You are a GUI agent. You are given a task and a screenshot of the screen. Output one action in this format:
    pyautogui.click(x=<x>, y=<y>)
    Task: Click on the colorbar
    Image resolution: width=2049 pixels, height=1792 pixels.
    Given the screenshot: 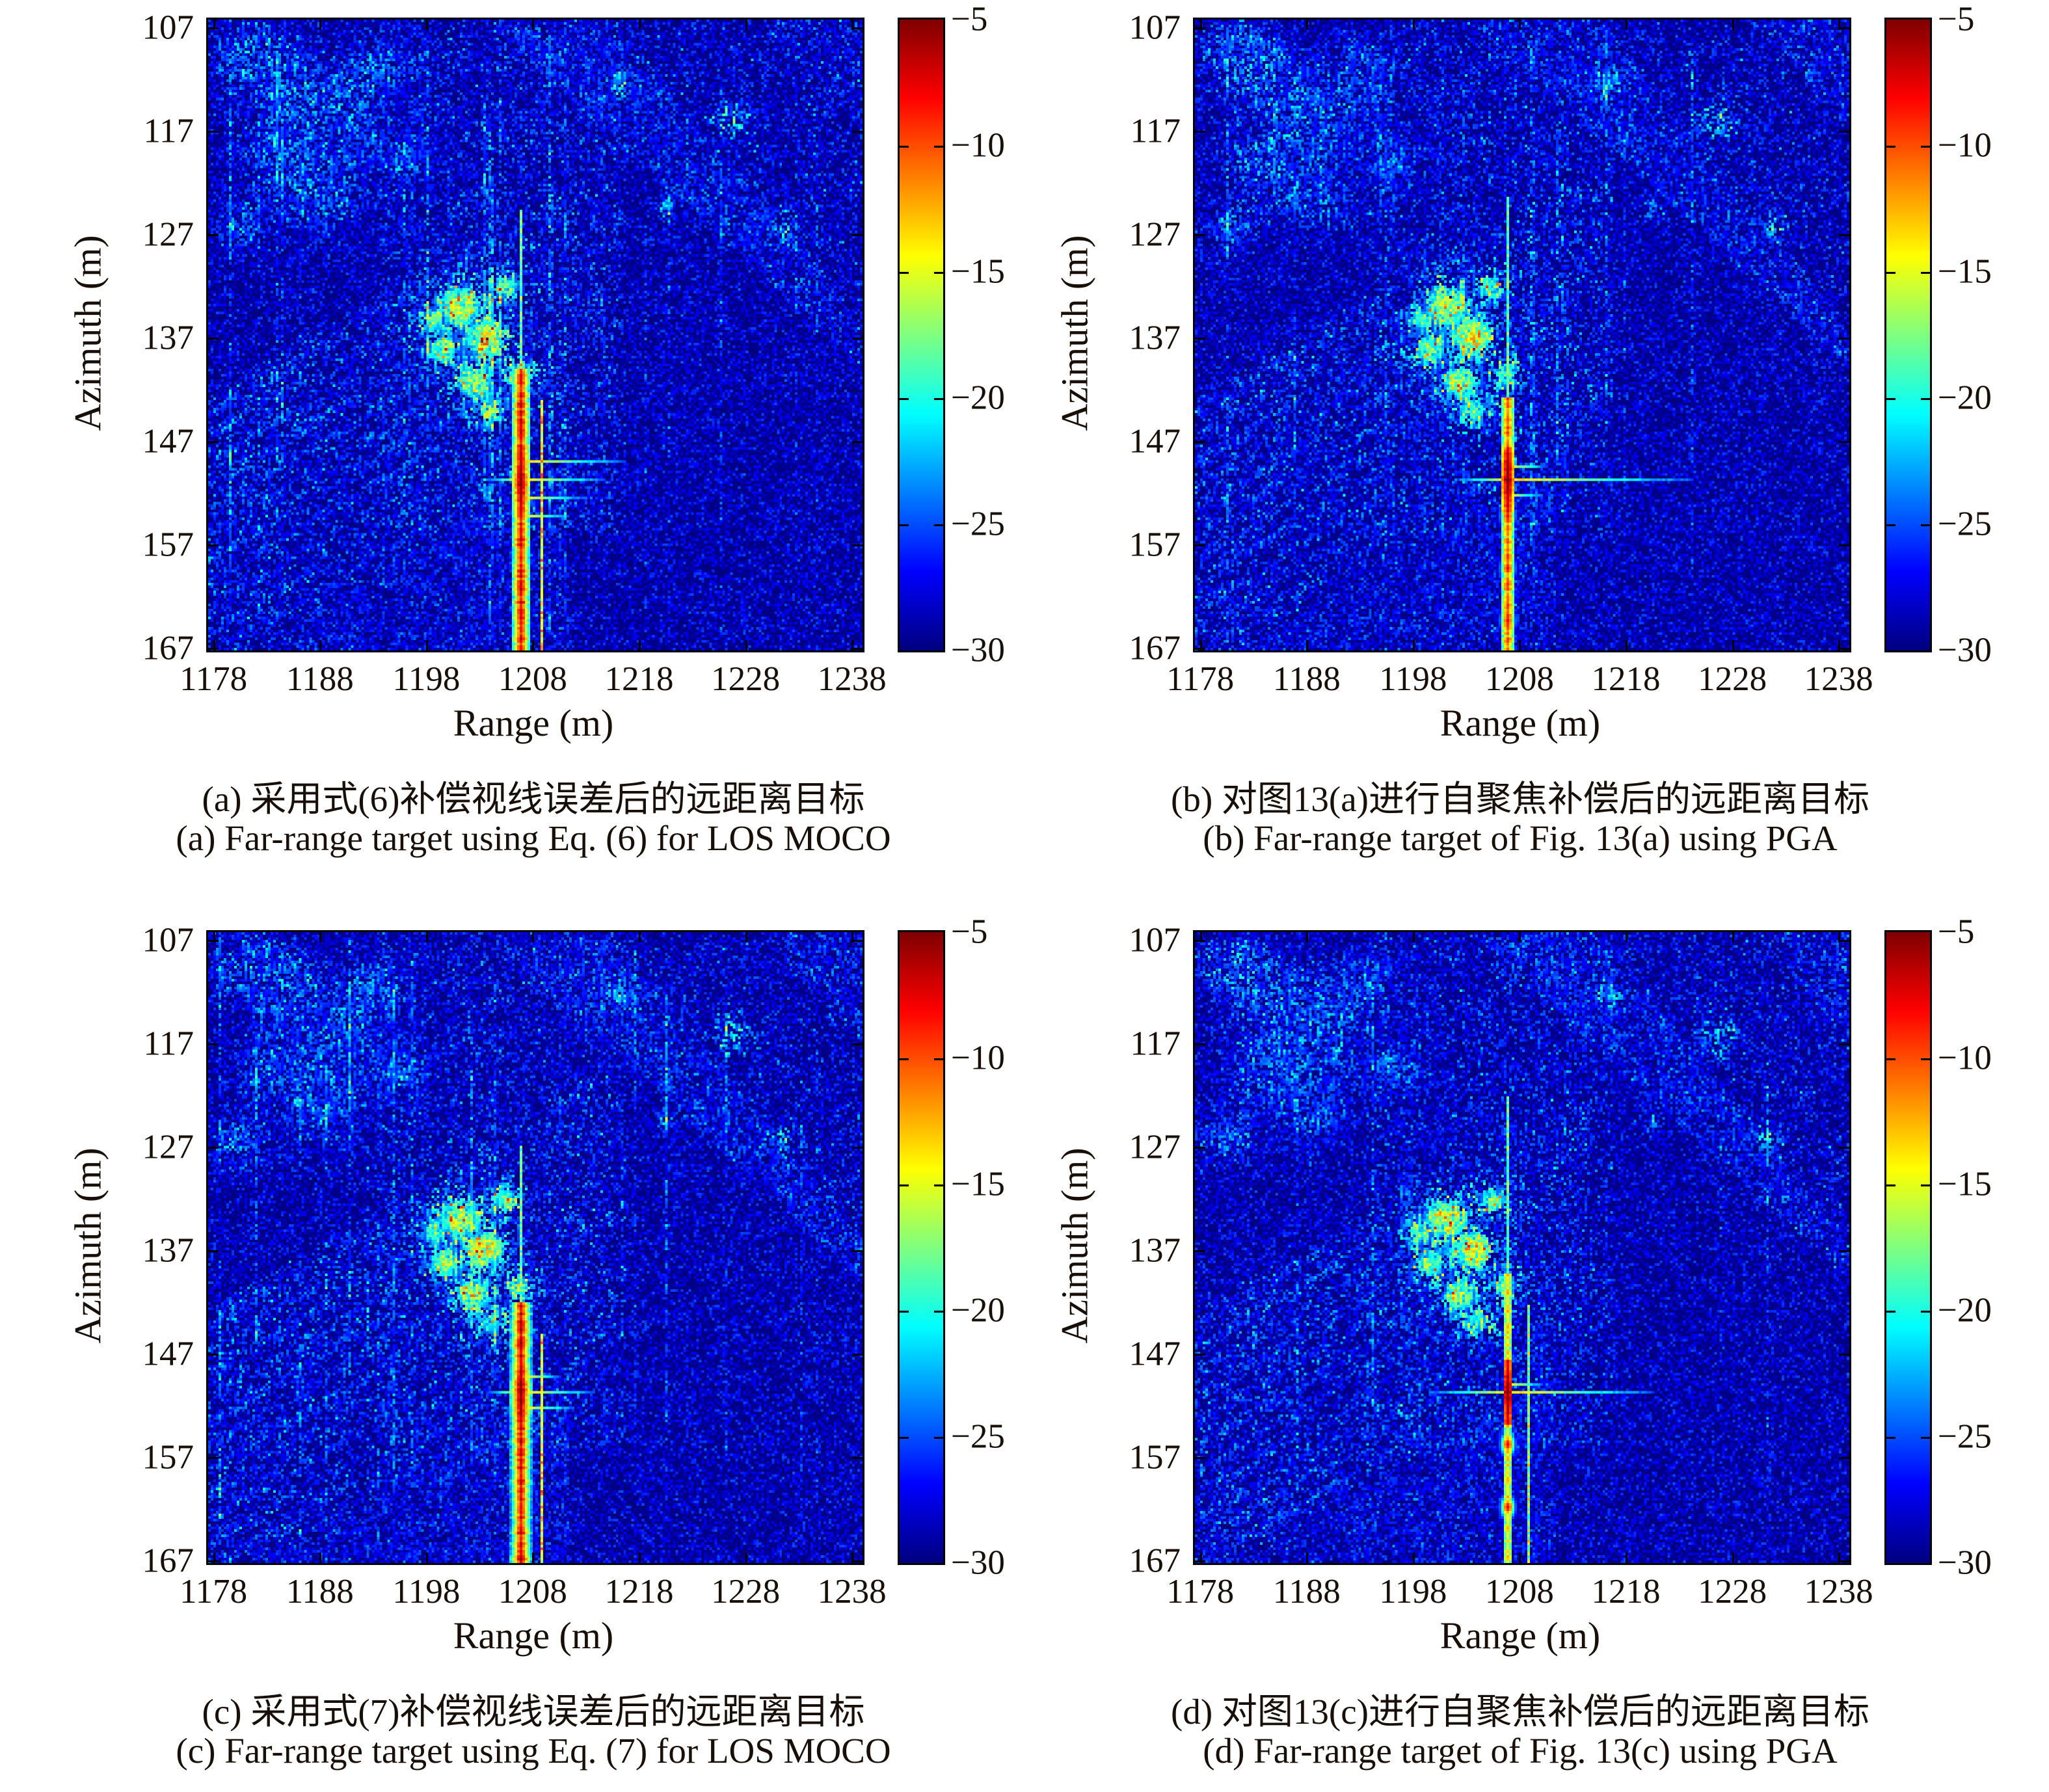 What is the action you would take?
    pyautogui.click(x=921, y=335)
    